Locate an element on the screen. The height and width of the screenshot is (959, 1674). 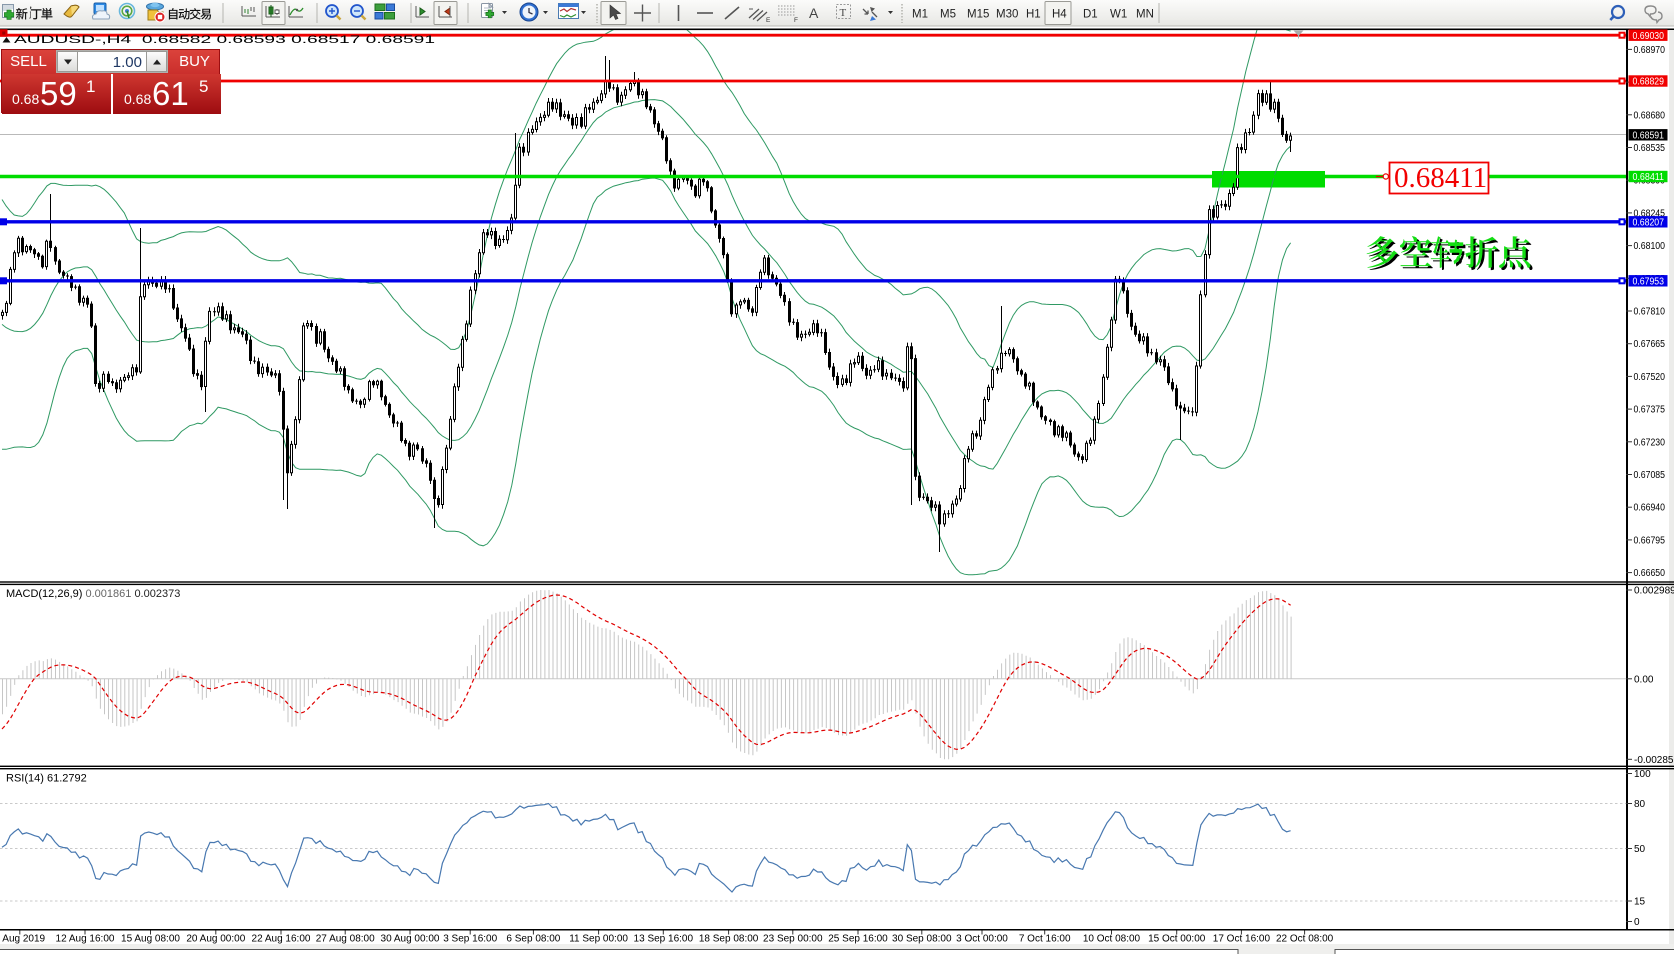
svg-text: 13 Sep 16:00 is located at coordinates (664, 939).